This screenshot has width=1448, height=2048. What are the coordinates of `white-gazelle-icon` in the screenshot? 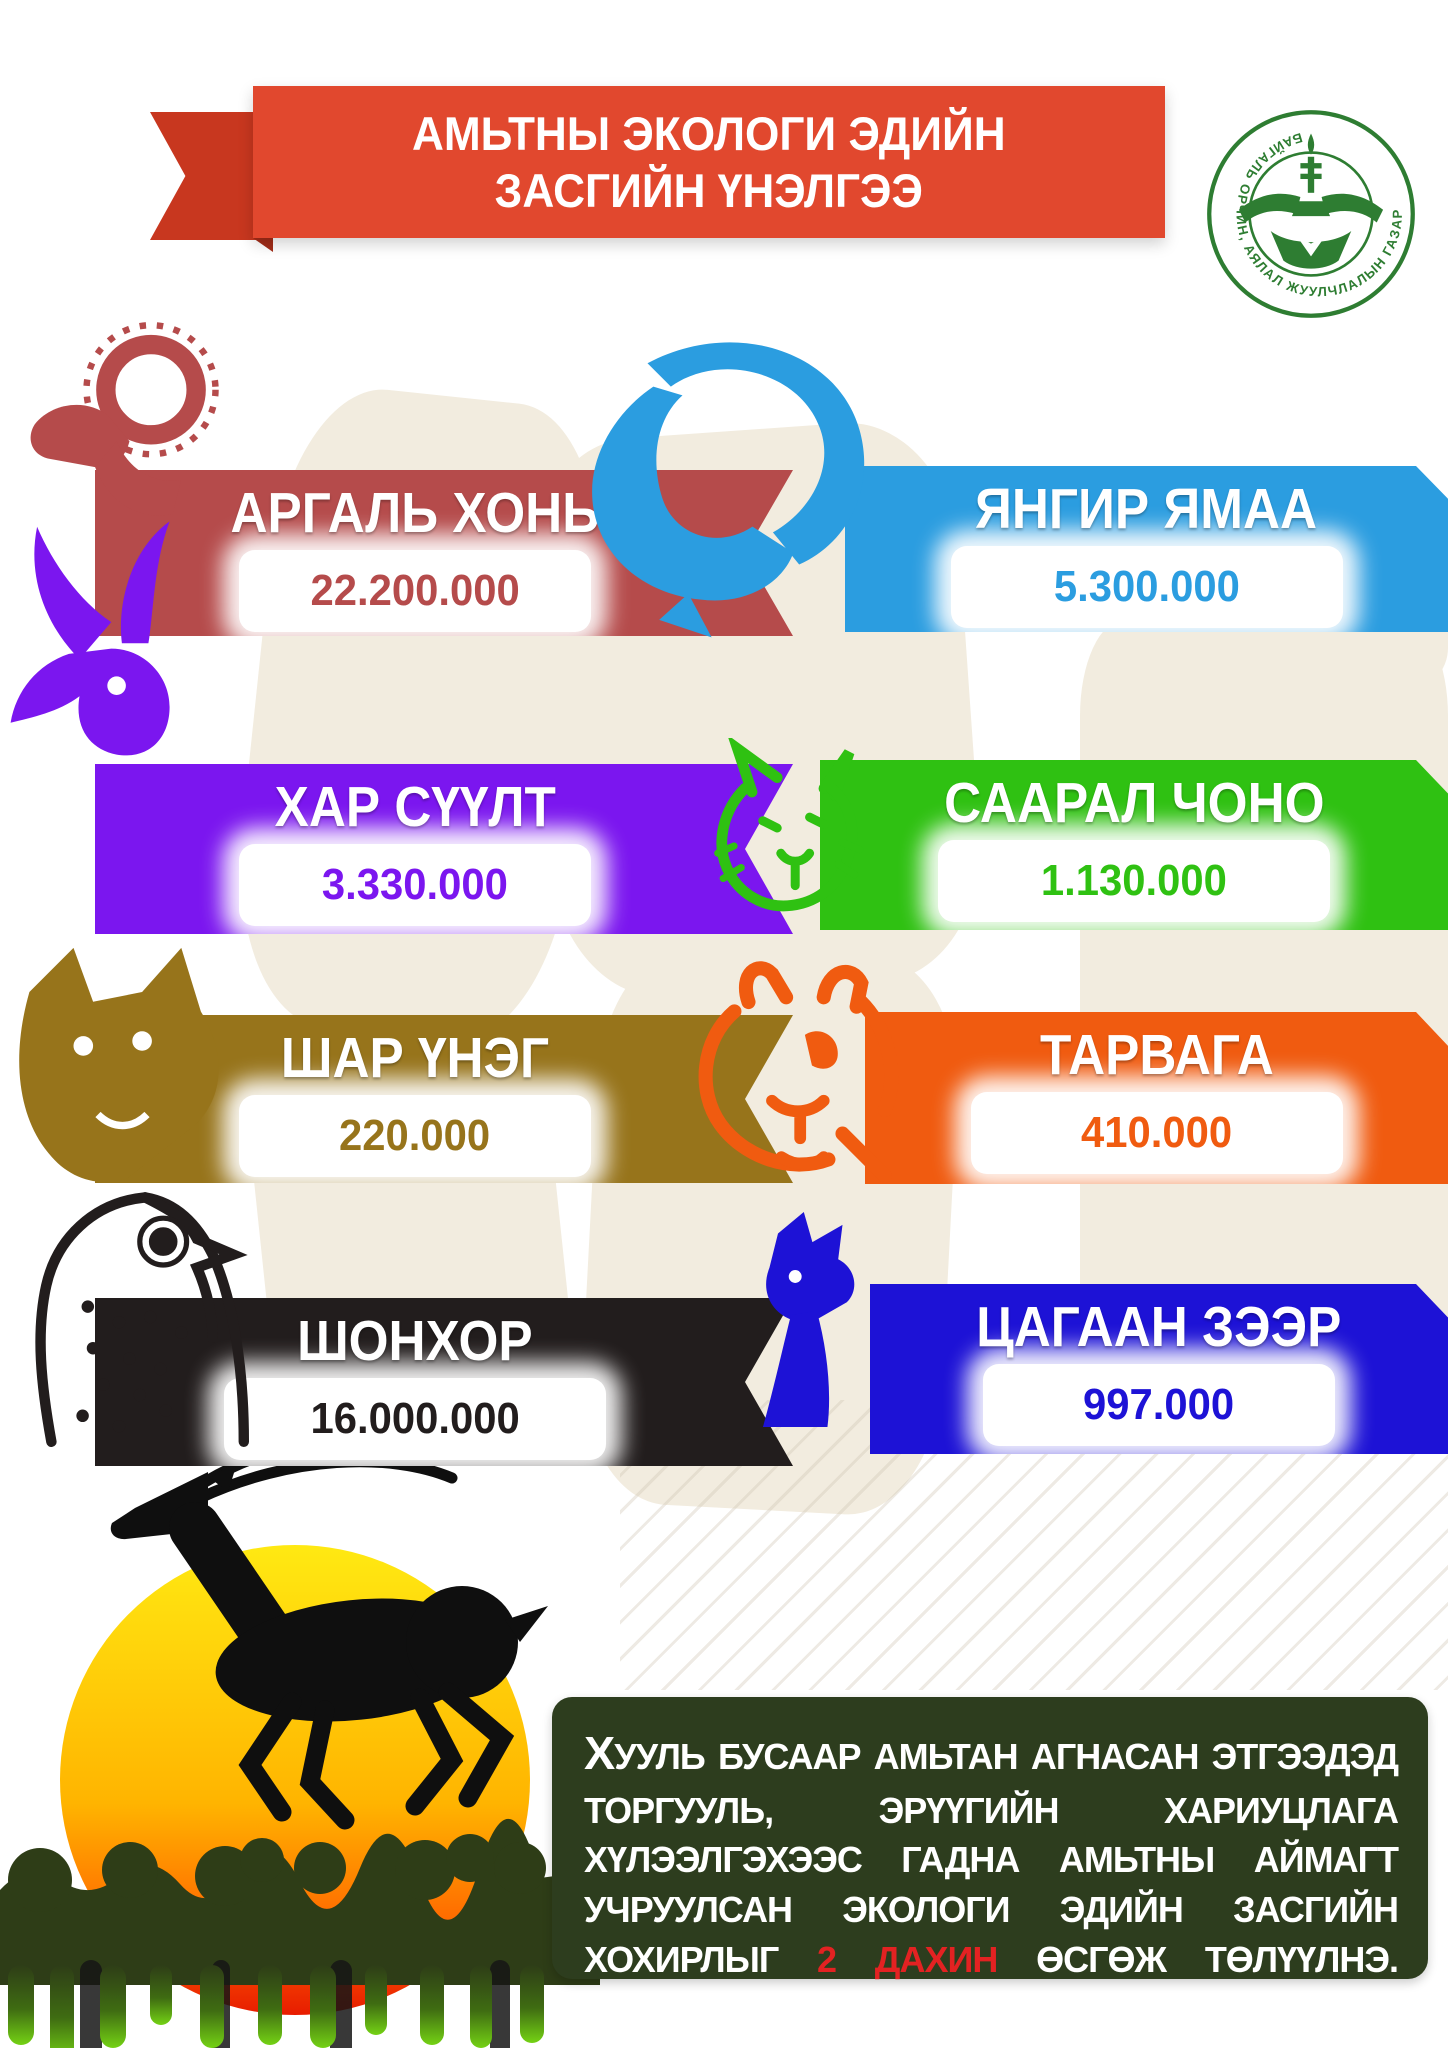 It's located at (799, 1319).